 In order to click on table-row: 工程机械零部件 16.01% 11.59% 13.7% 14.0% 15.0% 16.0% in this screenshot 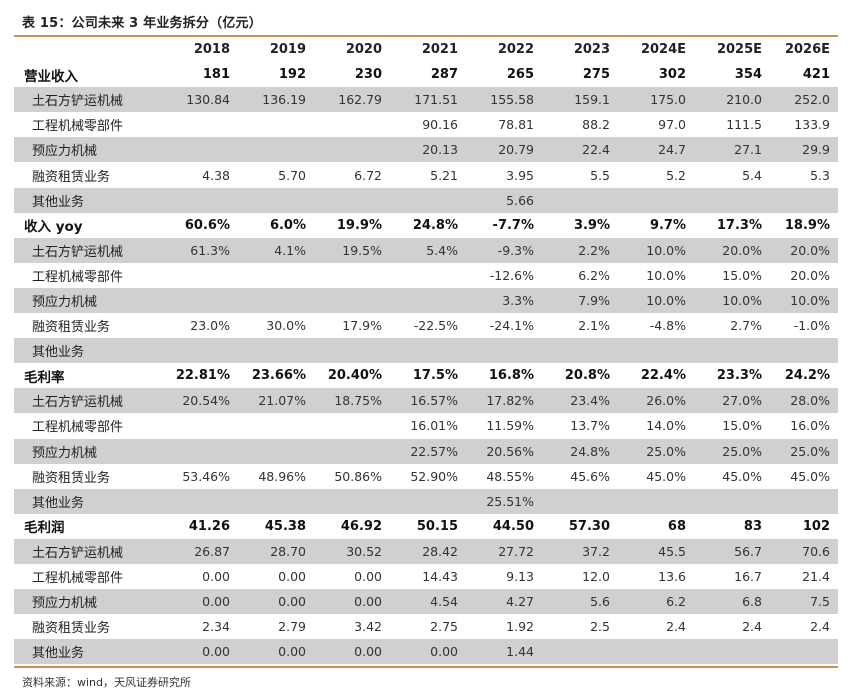, I will do `click(426, 425)`.